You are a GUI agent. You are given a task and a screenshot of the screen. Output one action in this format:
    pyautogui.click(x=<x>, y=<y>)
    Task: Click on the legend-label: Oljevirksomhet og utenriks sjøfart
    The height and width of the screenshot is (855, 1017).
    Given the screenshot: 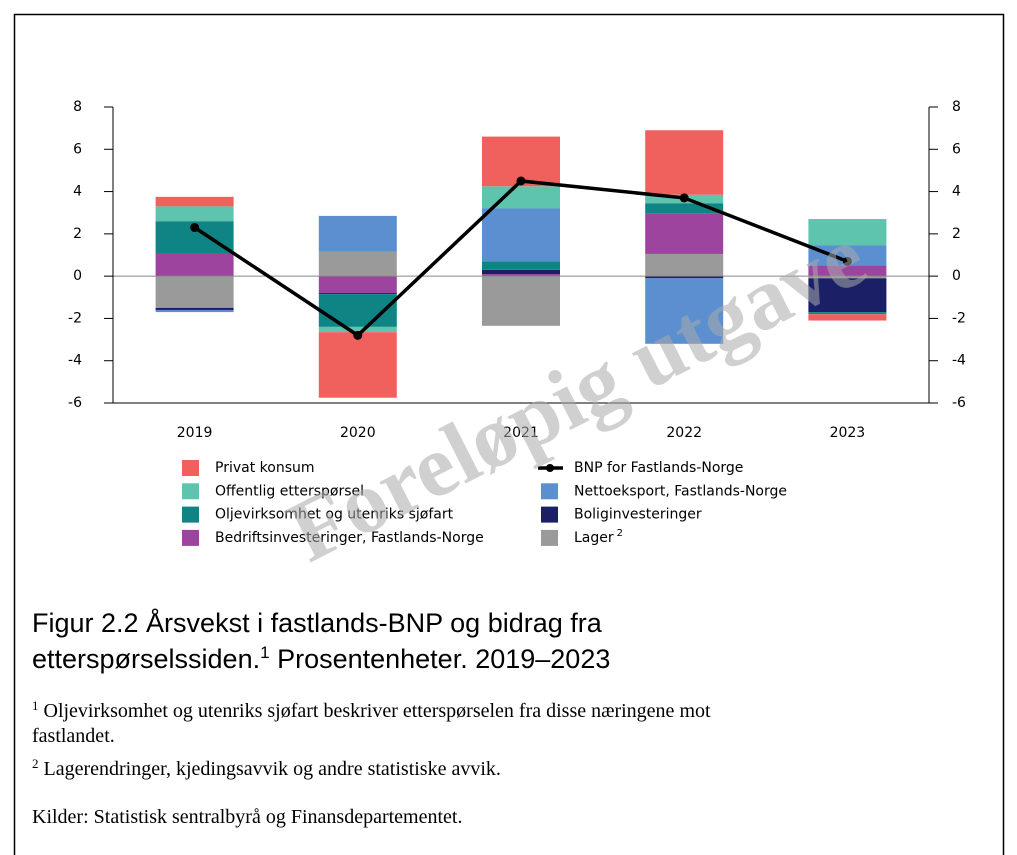 What is the action you would take?
    pyautogui.click(x=334, y=515)
    